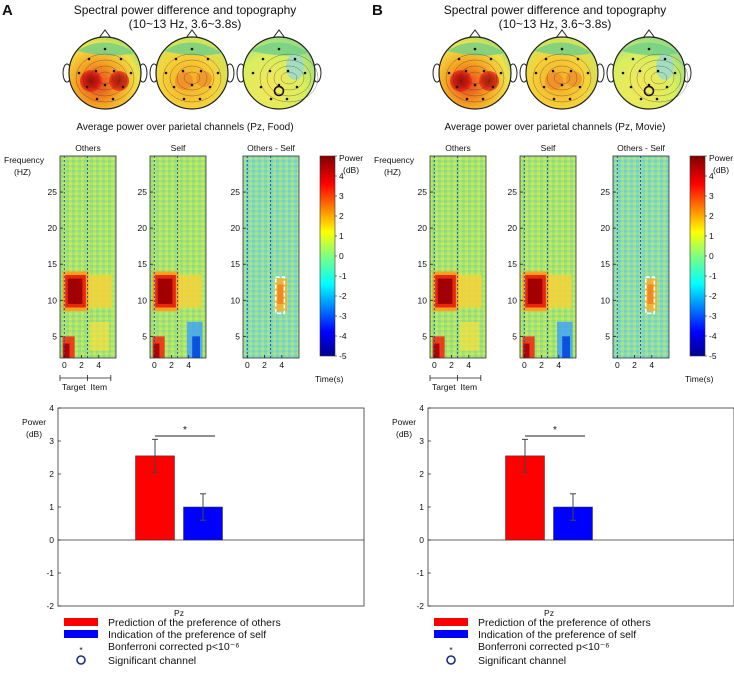  Describe the element at coordinates (699, 379) in the screenshot. I see `time-label: Time(s)` at that location.